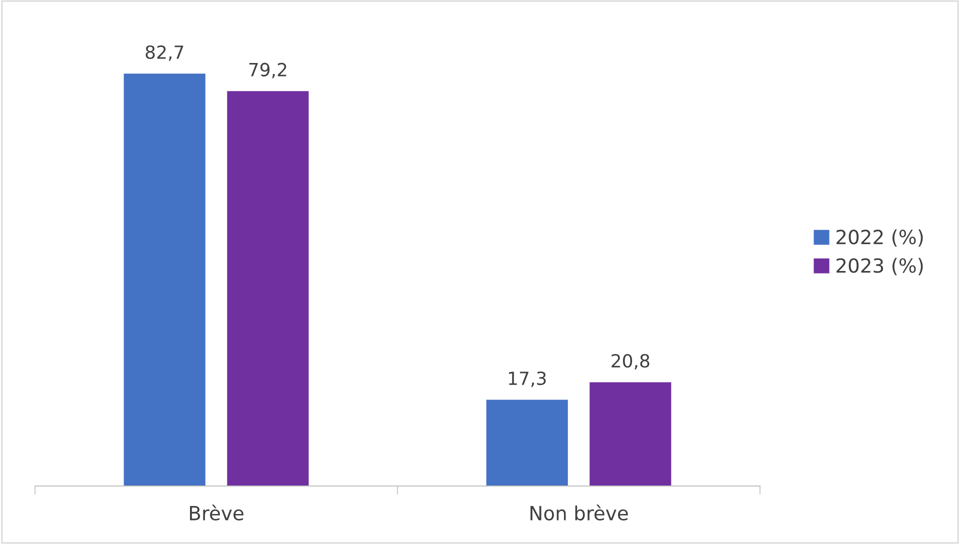  I want to click on x-tick-label: Brève, so click(217, 512).